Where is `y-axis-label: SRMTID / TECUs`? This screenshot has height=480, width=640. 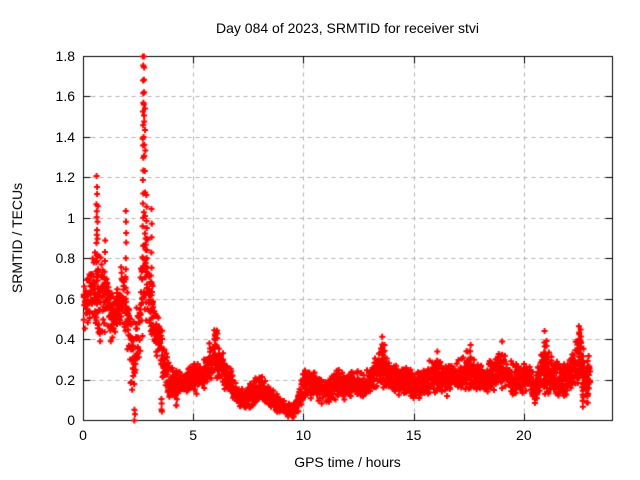 y-axis-label: SRMTID / TECUs is located at coordinates (17, 238).